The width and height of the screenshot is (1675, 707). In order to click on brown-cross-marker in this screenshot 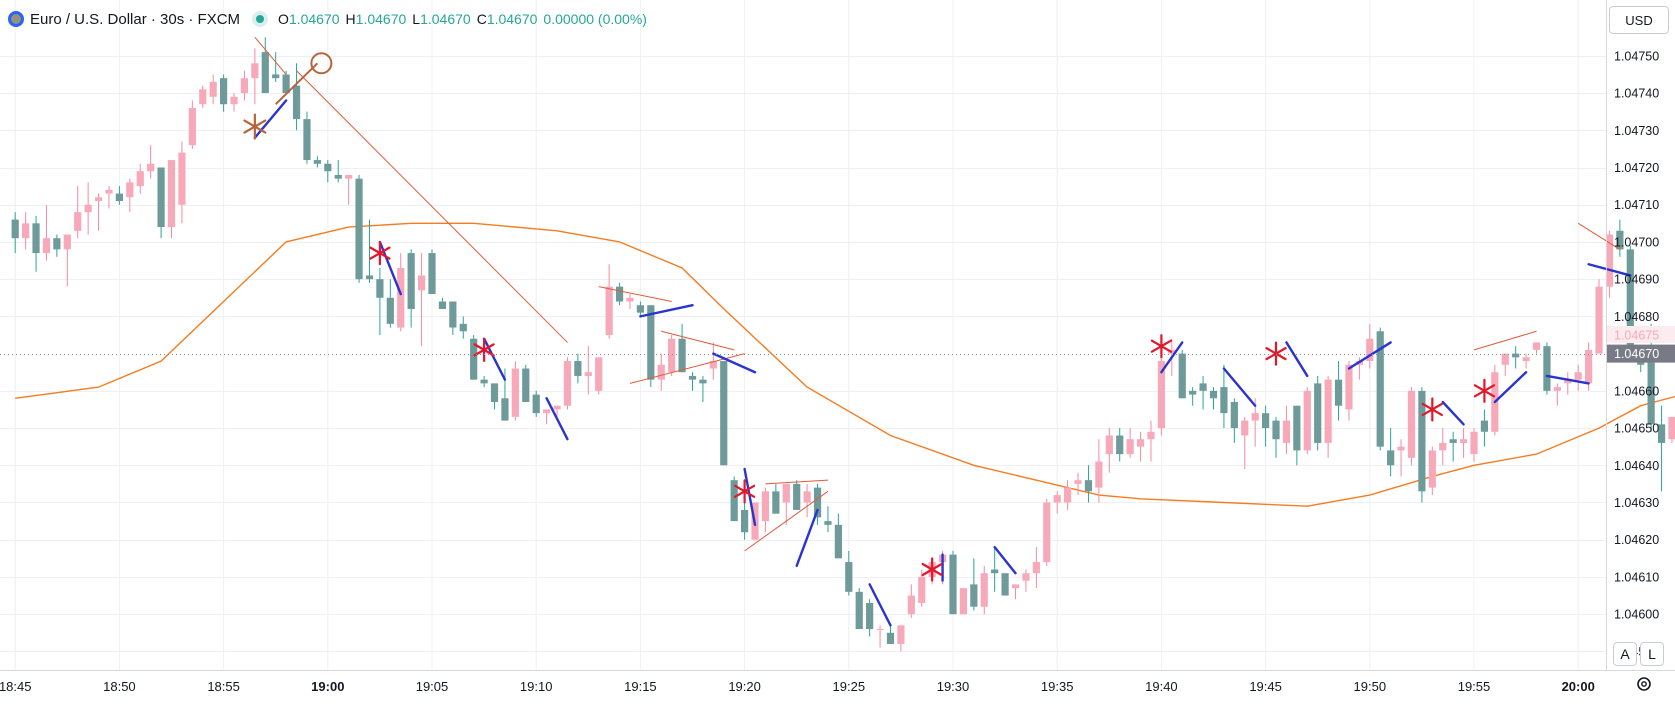, I will do `click(255, 126)`.